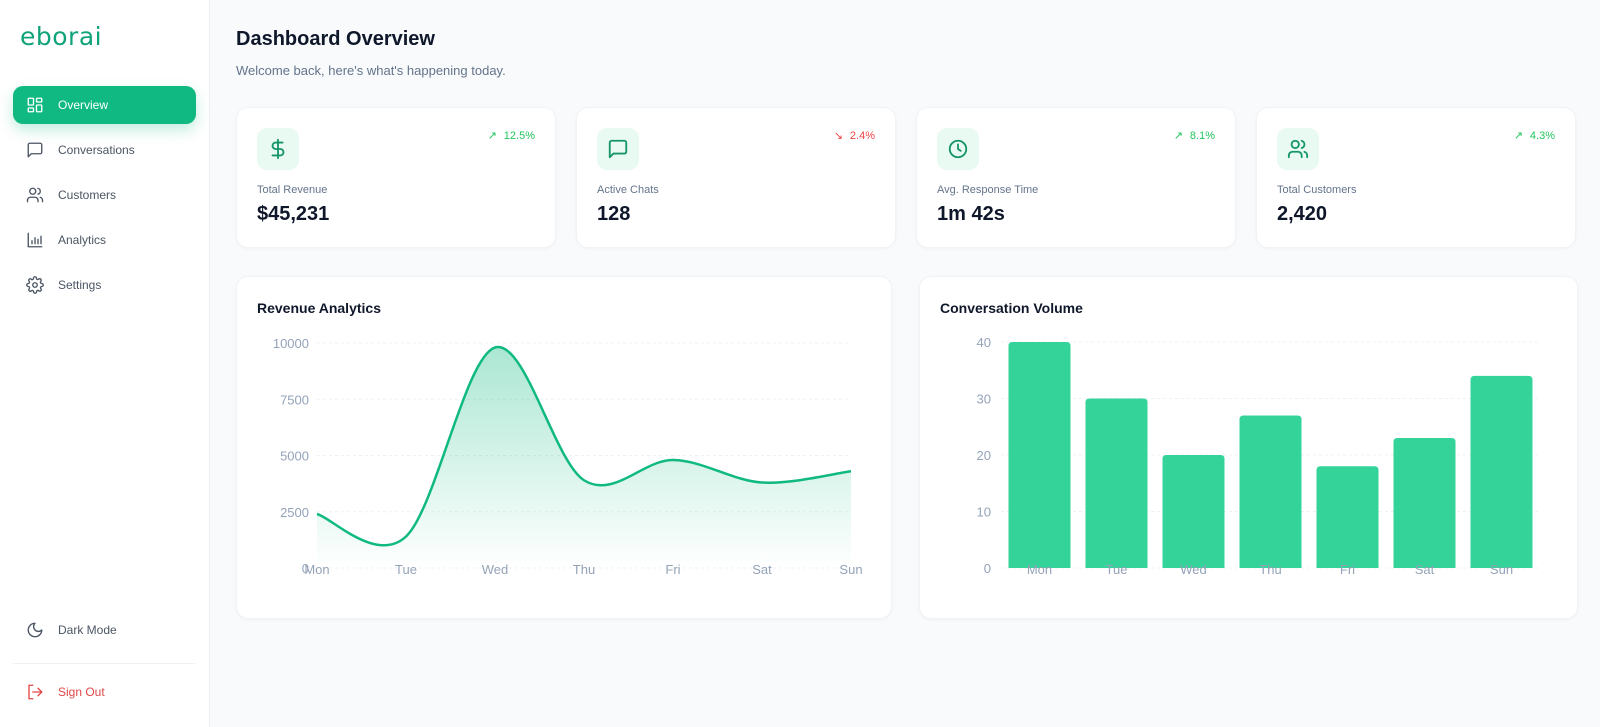  I want to click on grid-icon, so click(35, 105).